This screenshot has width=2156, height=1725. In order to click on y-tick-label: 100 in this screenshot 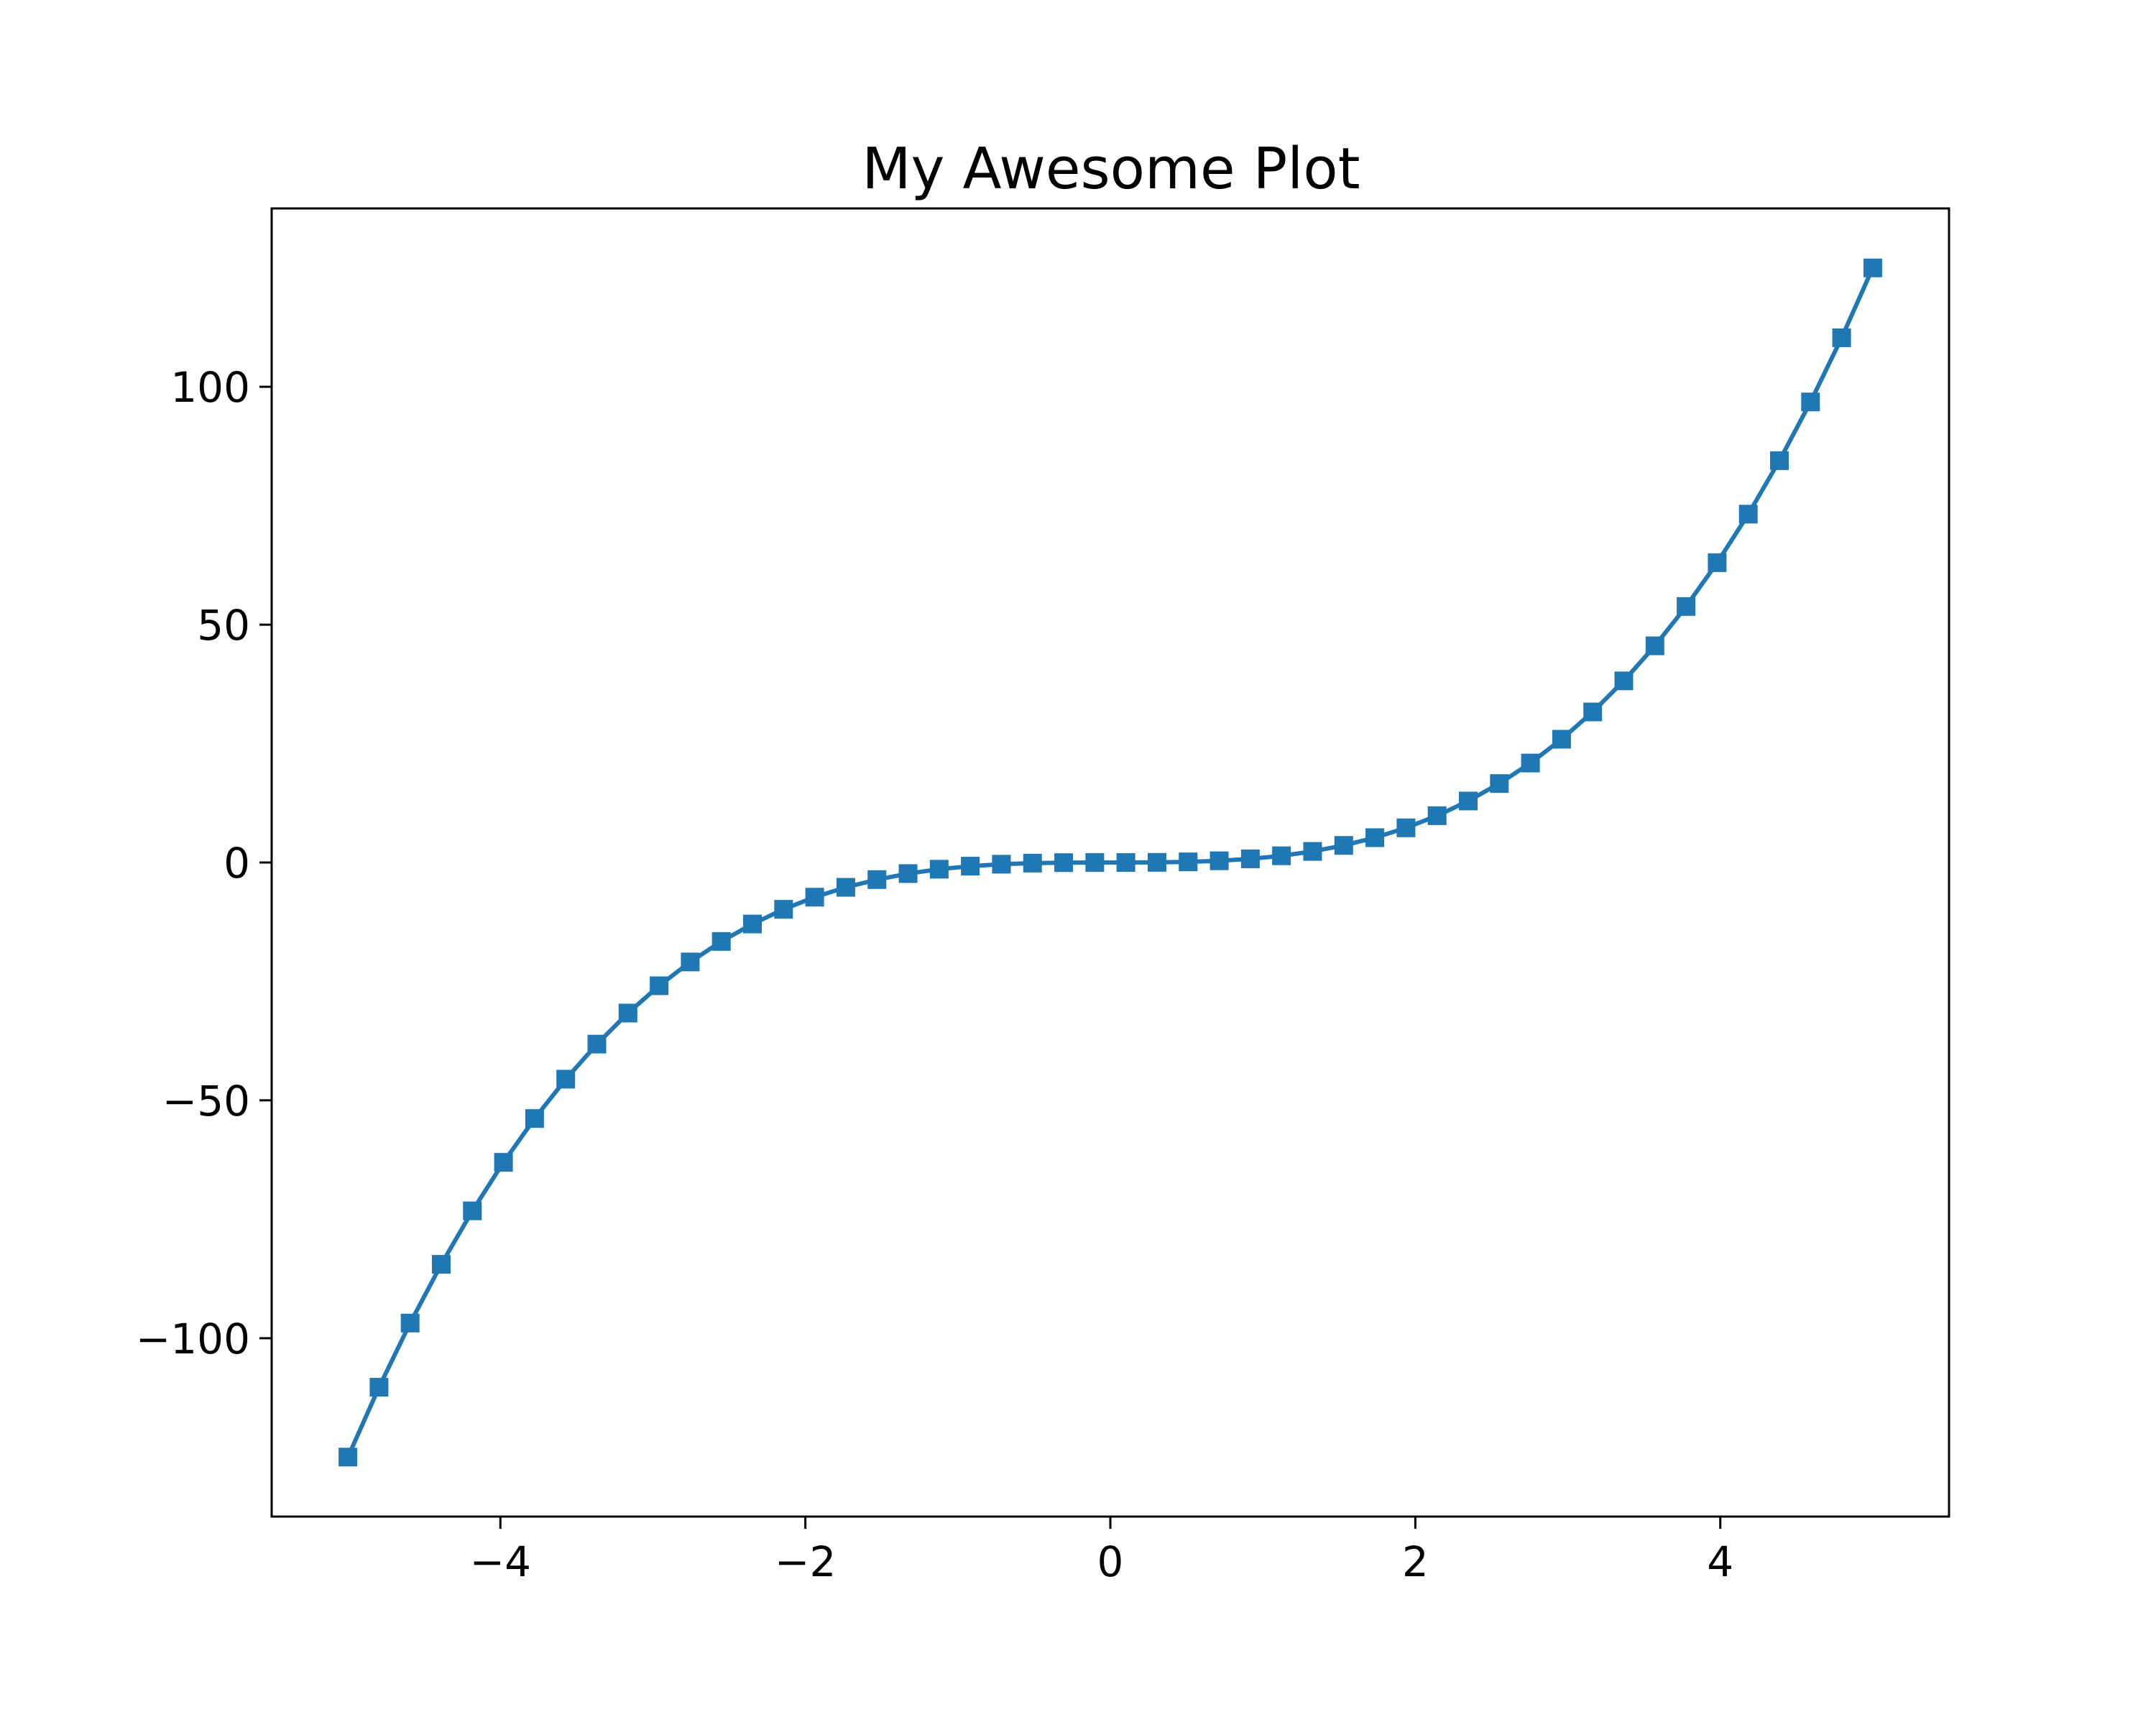, I will do `click(210, 387)`.